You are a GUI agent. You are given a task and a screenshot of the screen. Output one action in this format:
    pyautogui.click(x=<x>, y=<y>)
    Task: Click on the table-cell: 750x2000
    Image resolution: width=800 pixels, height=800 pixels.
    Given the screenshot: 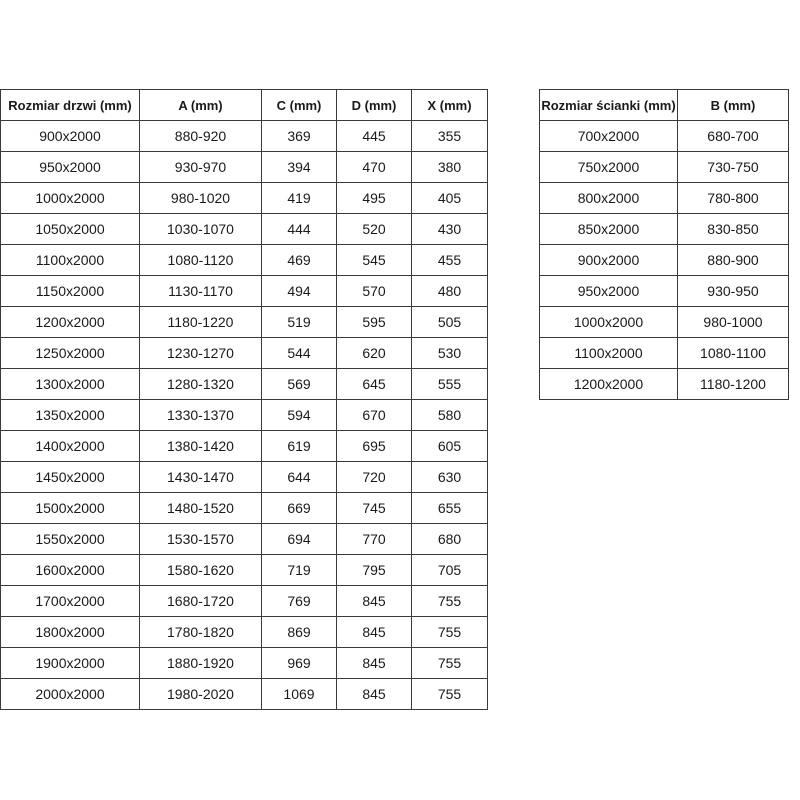 What is the action you would take?
    pyautogui.click(x=608, y=167)
    